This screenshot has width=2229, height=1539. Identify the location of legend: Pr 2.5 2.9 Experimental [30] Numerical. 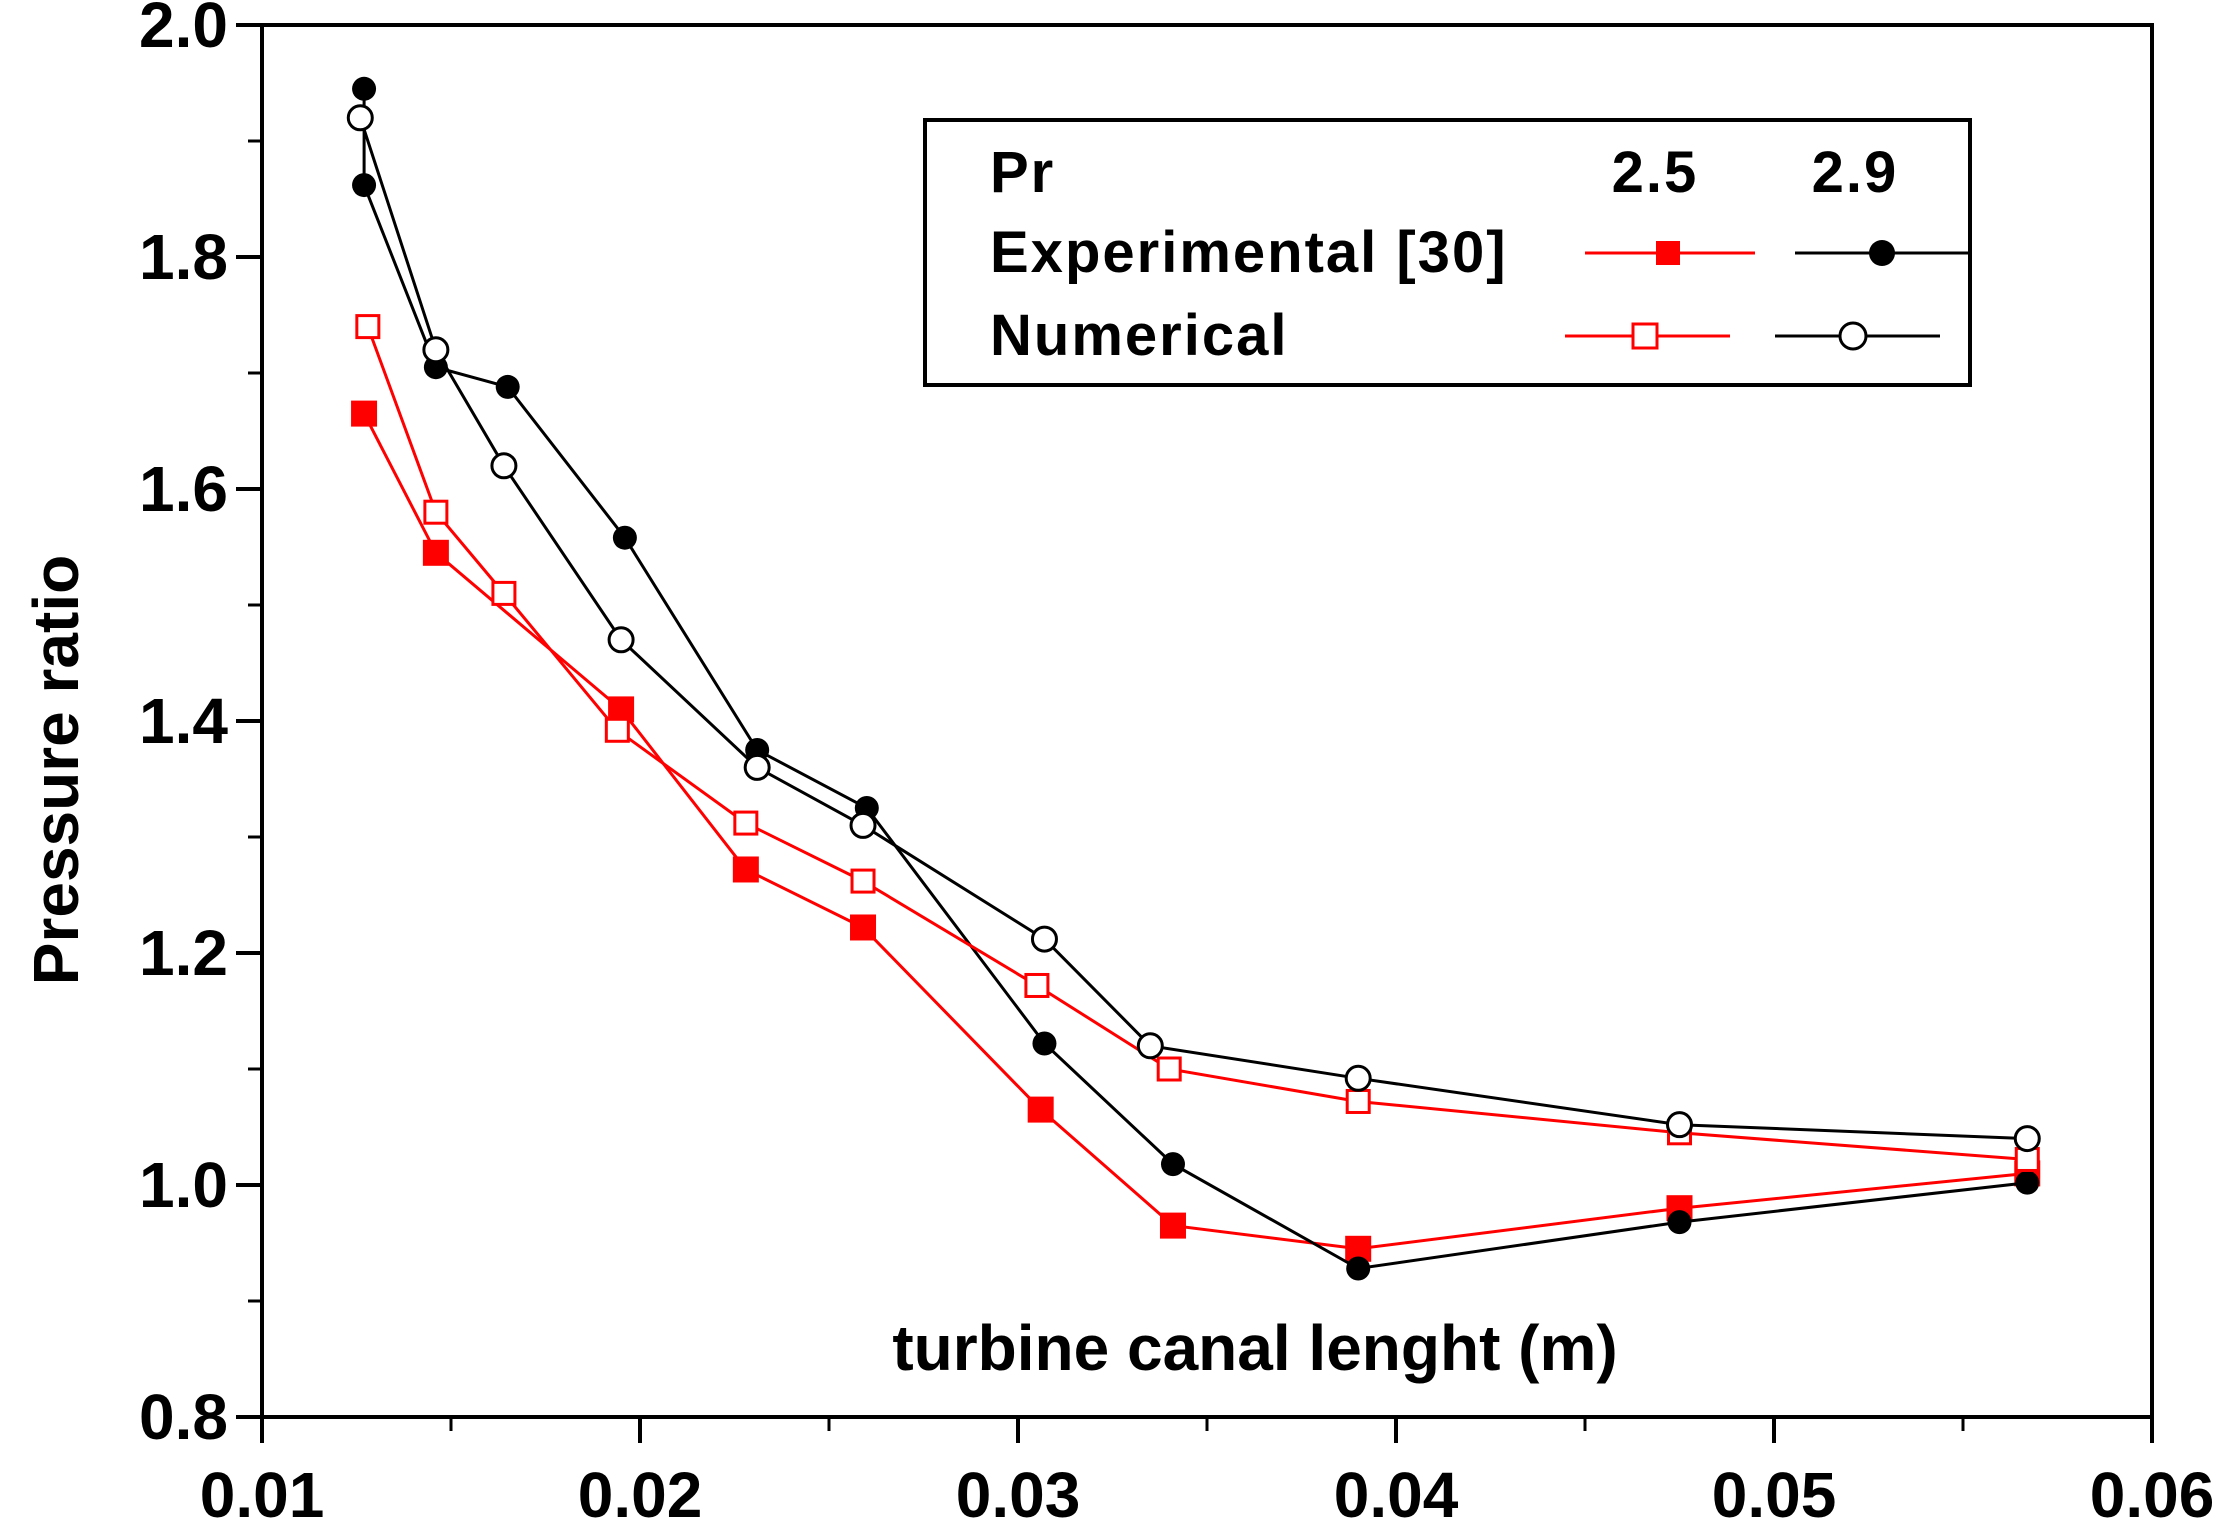
(1447, 252).